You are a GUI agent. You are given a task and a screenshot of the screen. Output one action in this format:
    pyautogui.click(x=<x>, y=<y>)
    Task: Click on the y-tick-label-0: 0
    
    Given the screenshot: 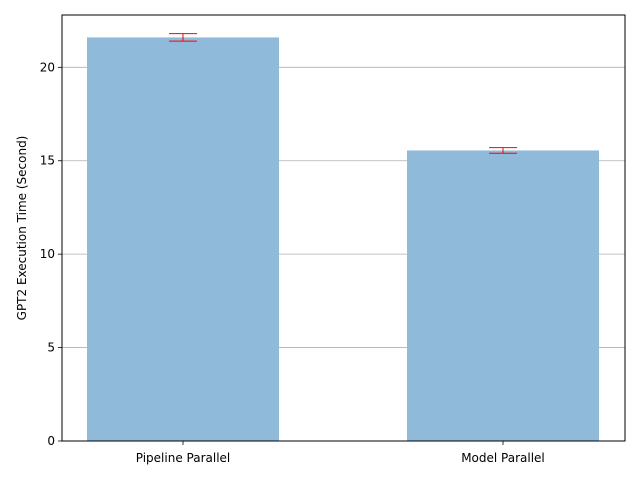 What is the action you would take?
    pyautogui.click(x=51, y=441)
    